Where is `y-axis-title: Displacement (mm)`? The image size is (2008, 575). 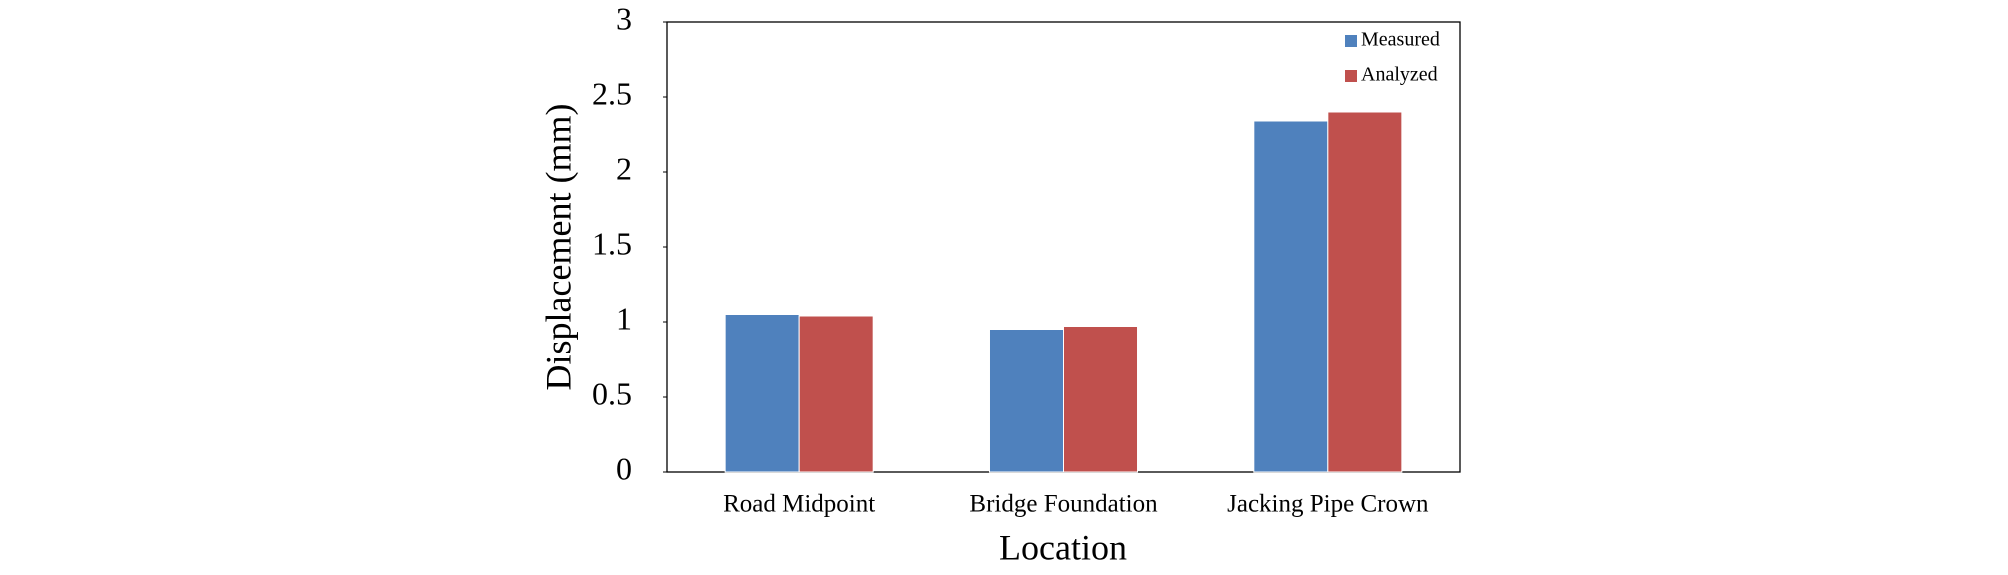
y-axis-title: Displacement (mm) is located at coordinates (558, 247).